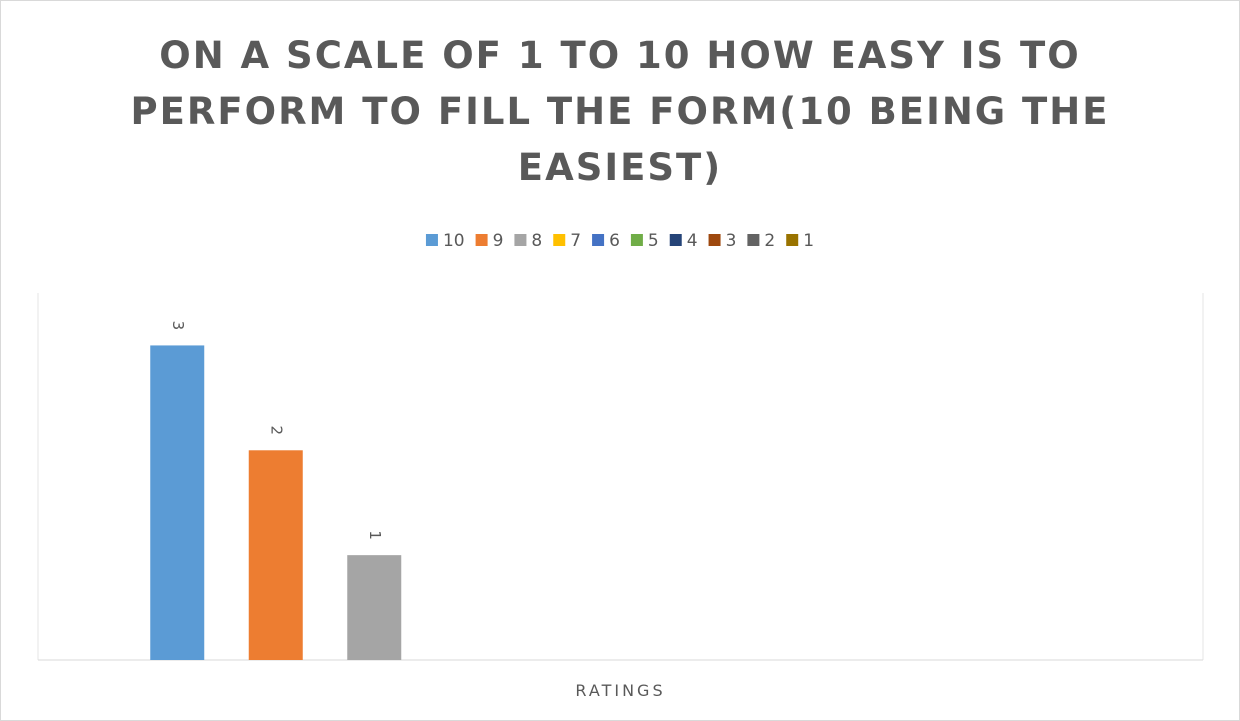  What do you see at coordinates (653, 241) in the screenshot?
I see `legend-label: 5` at bounding box center [653, 241].